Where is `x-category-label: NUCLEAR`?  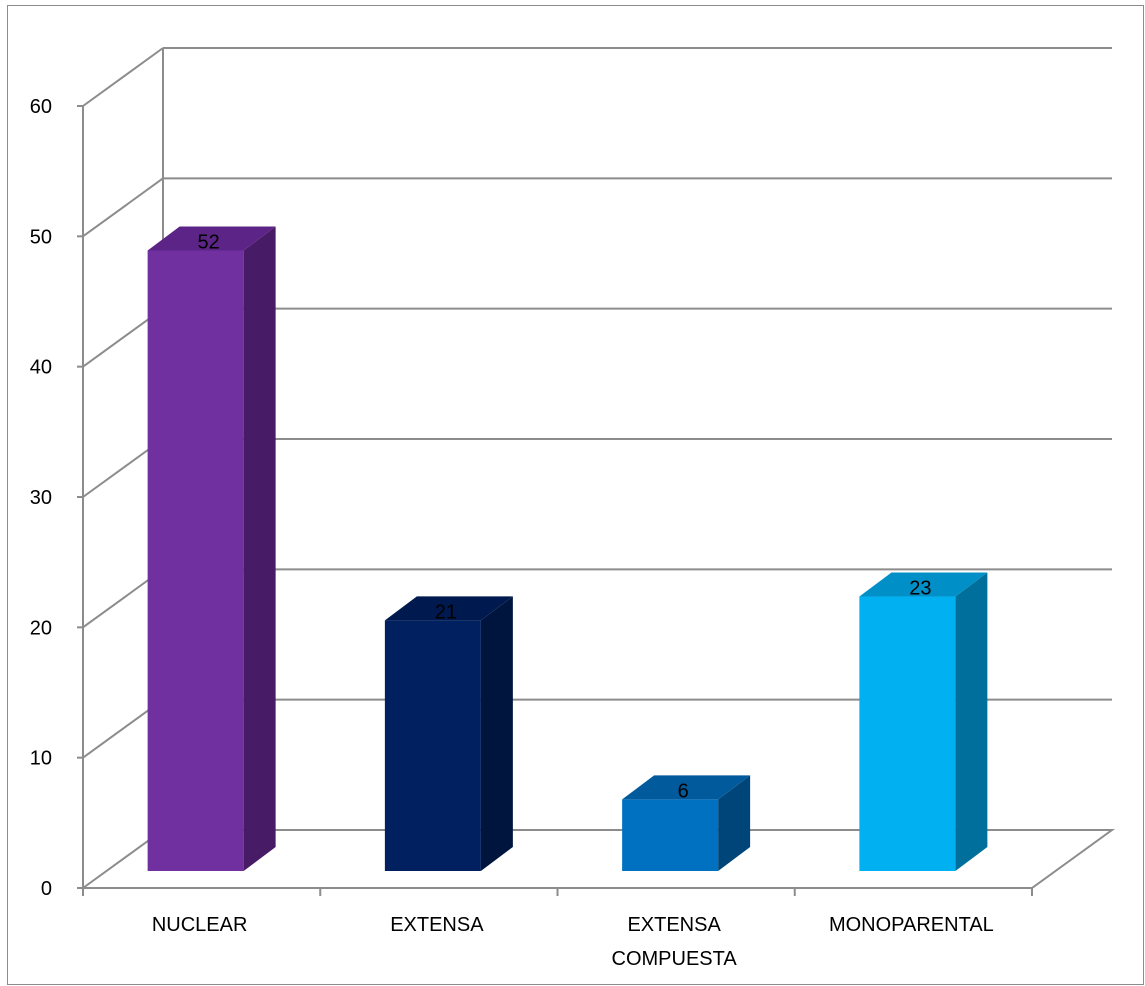 x-category-label: NUCLEAR is located at coordinates (200, 925).